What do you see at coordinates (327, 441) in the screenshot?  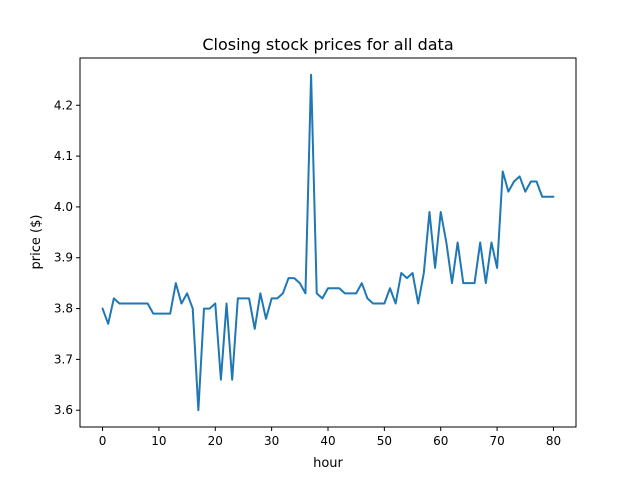 I see `x-tick-label: 40` at bounding box center [327, 441].